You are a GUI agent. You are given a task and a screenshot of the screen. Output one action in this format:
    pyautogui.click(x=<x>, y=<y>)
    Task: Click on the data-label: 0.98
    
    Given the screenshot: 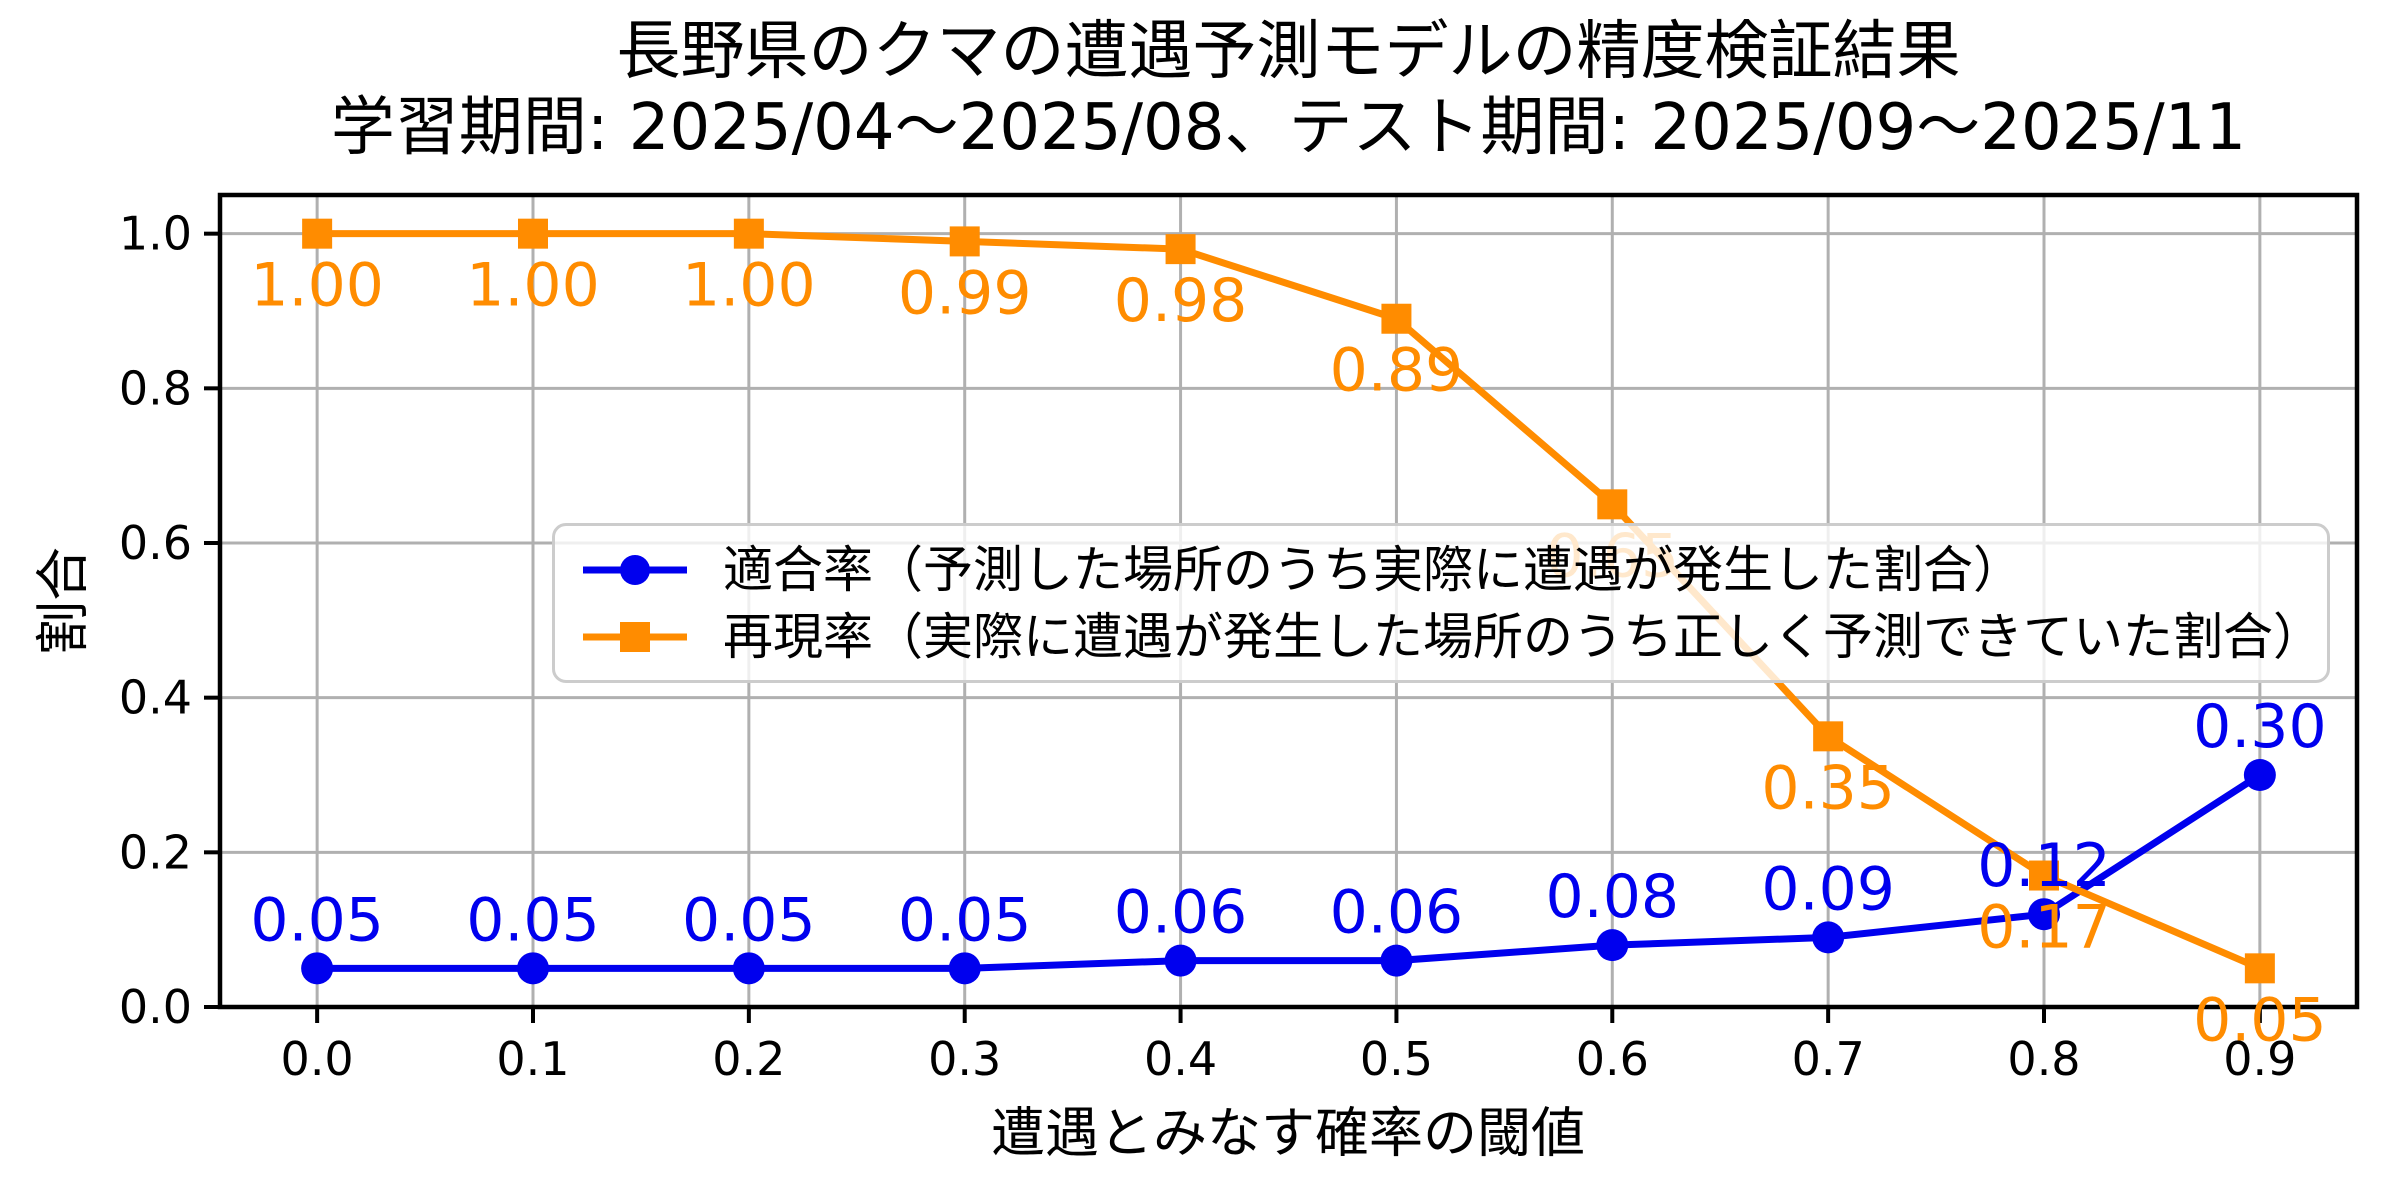 What is the action you would take?
    pyautogui.click(x=1181, y=301)
    